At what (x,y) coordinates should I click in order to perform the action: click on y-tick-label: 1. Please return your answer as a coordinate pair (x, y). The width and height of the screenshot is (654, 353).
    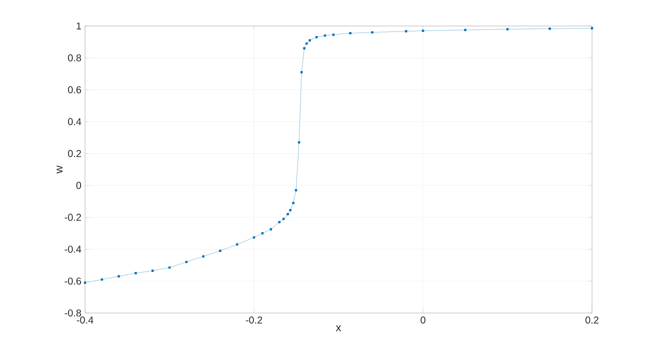
    Looking at the image, I should click on (78, 26).